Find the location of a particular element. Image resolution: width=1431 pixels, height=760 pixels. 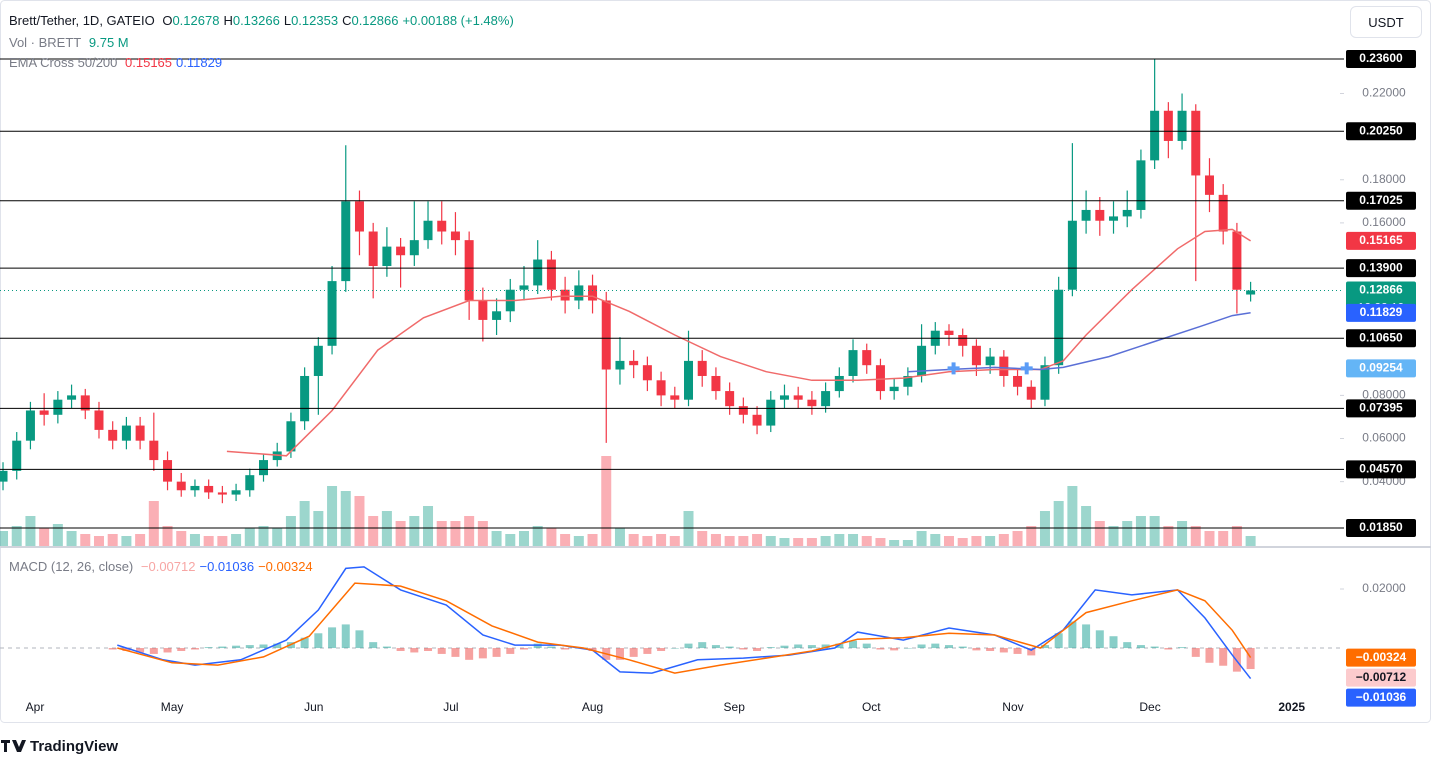

price-tag: 0.09254 is located at coordinates (1381, 368).